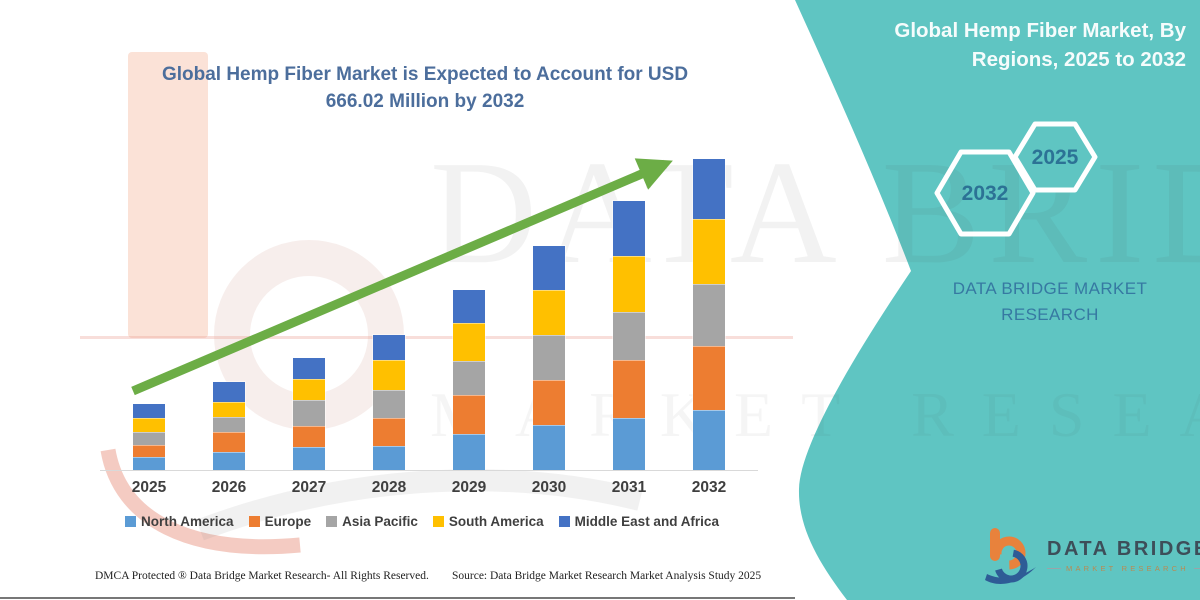 The image size is (1200, 600). What do you see at coordinates (389, 403) in the screenshot?
I see `bar-segment-asia-pacific-2028` at bounding box center [389, 403].